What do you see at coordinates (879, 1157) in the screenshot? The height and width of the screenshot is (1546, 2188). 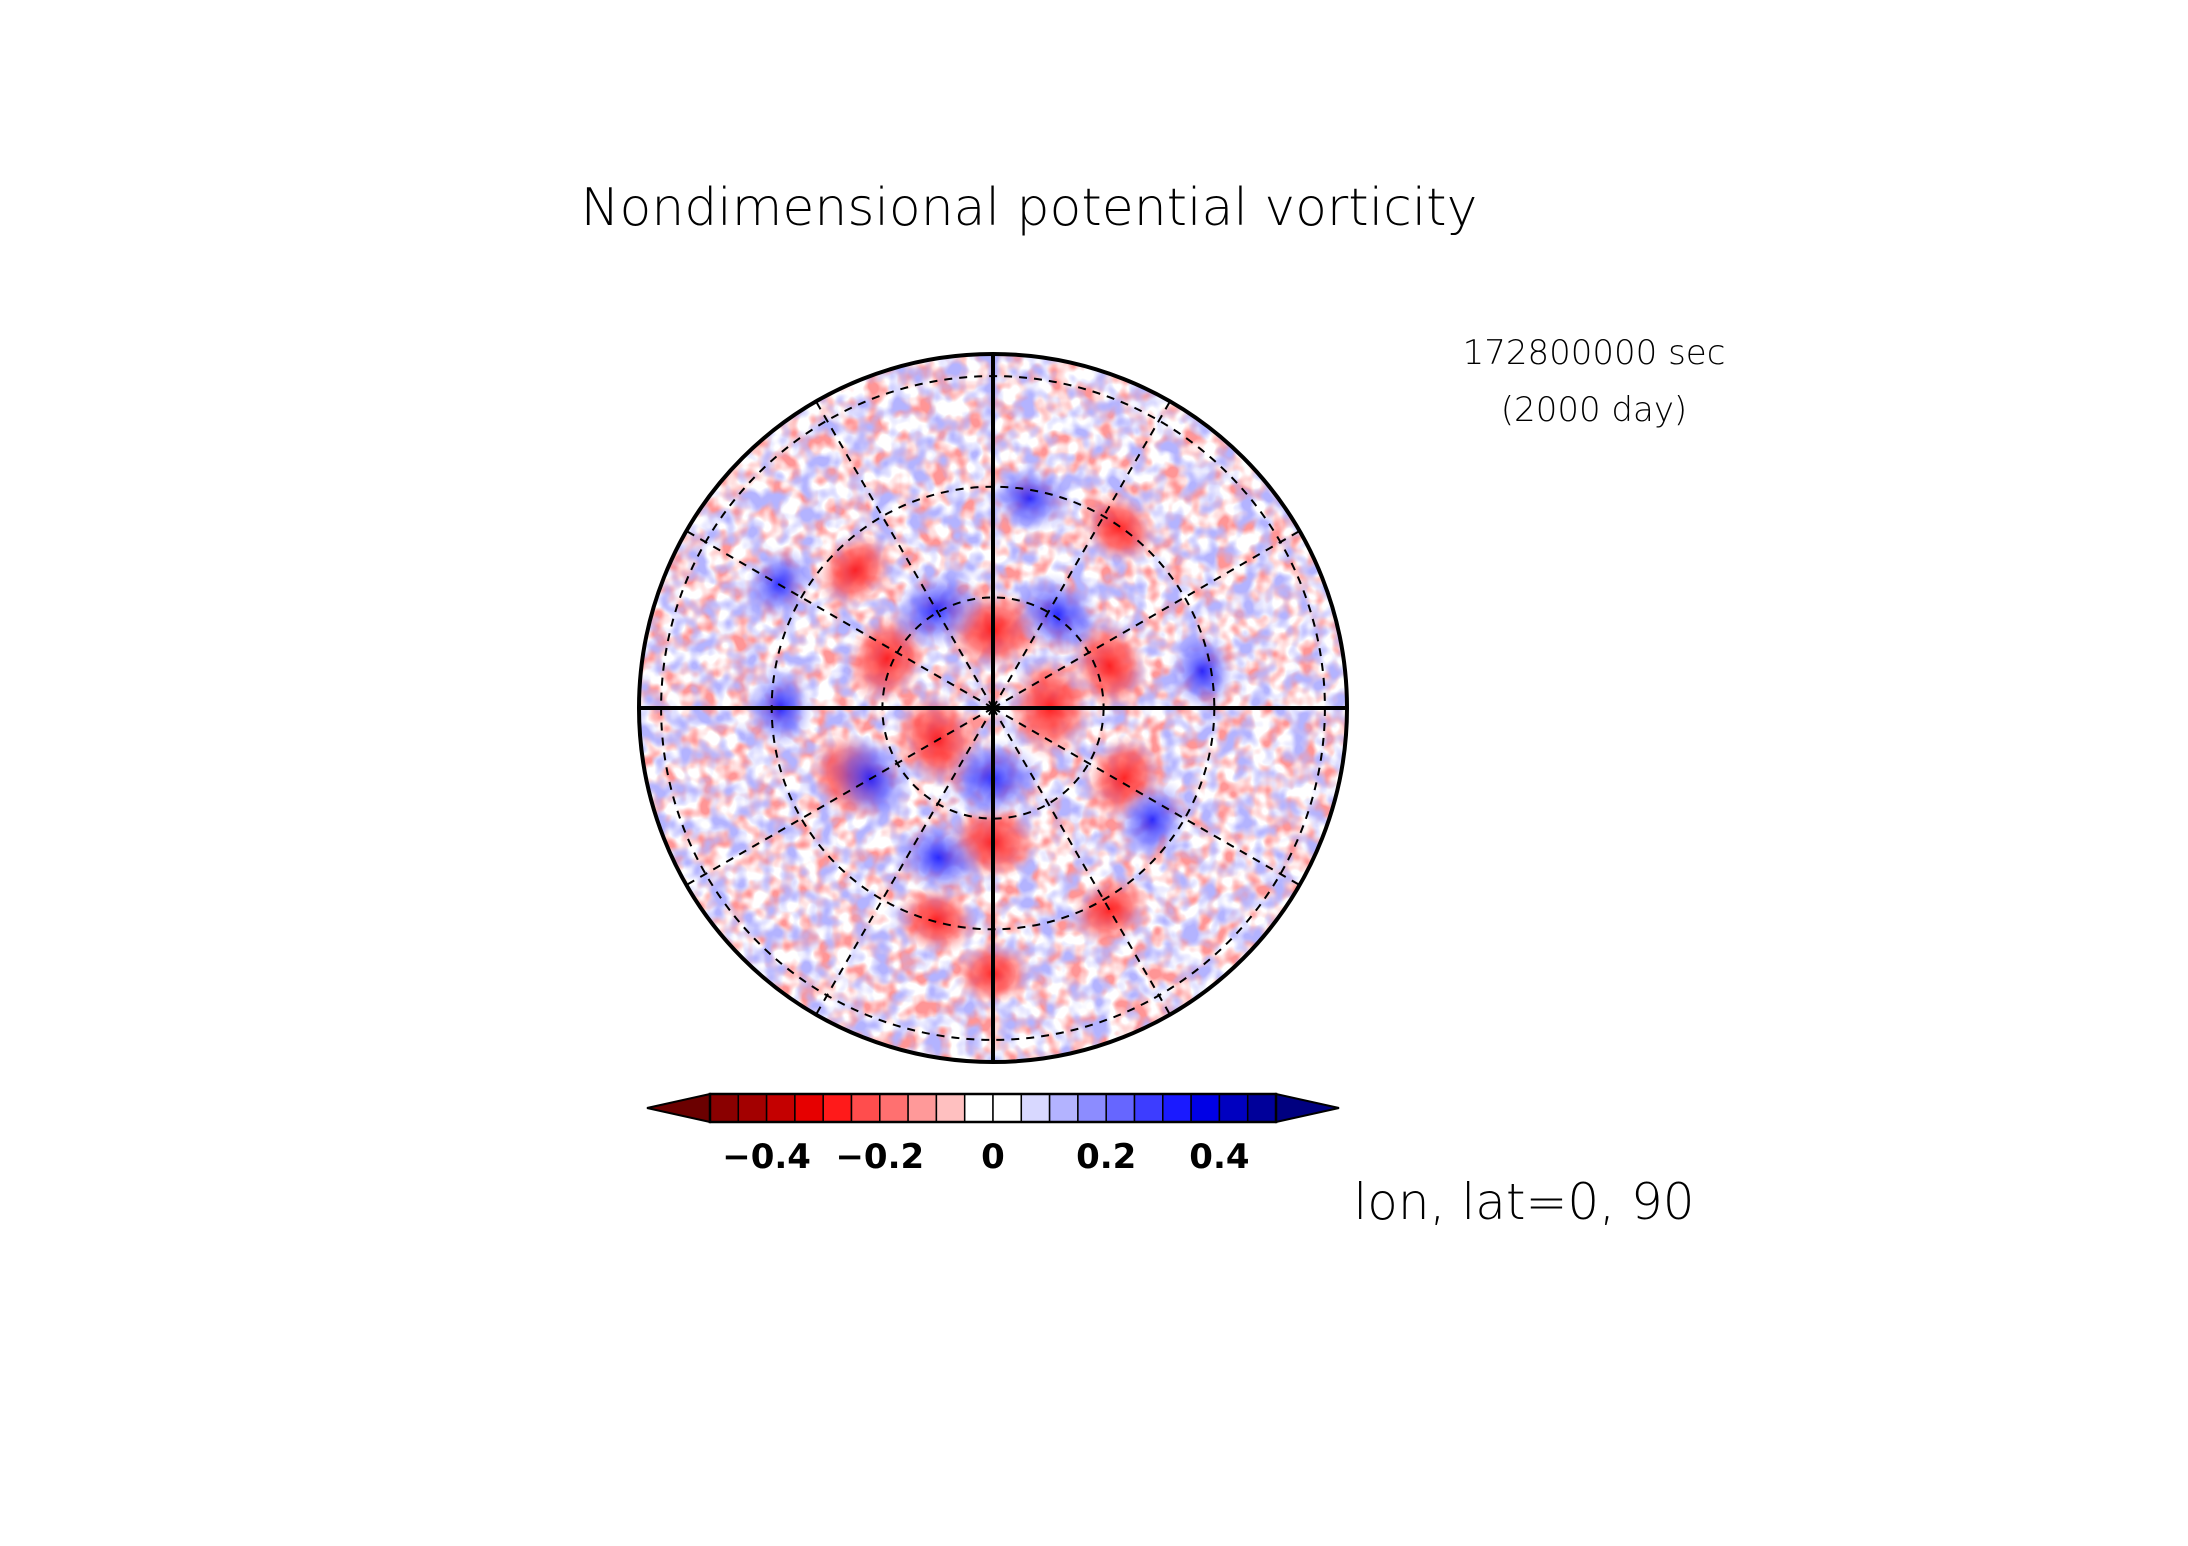 I see `colorbar-tick-label: −0.2` at bounding box center [879, 1157].